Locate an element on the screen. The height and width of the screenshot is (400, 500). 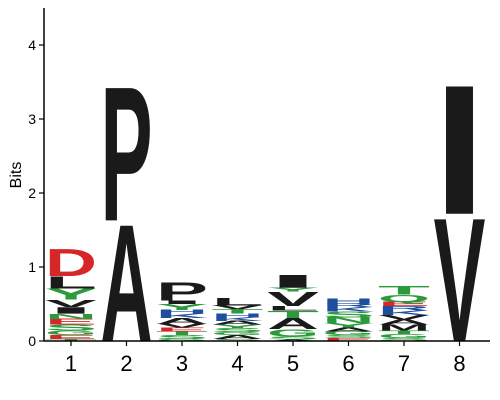
y-tick-label: 0 is located at coordinates (32, 341).